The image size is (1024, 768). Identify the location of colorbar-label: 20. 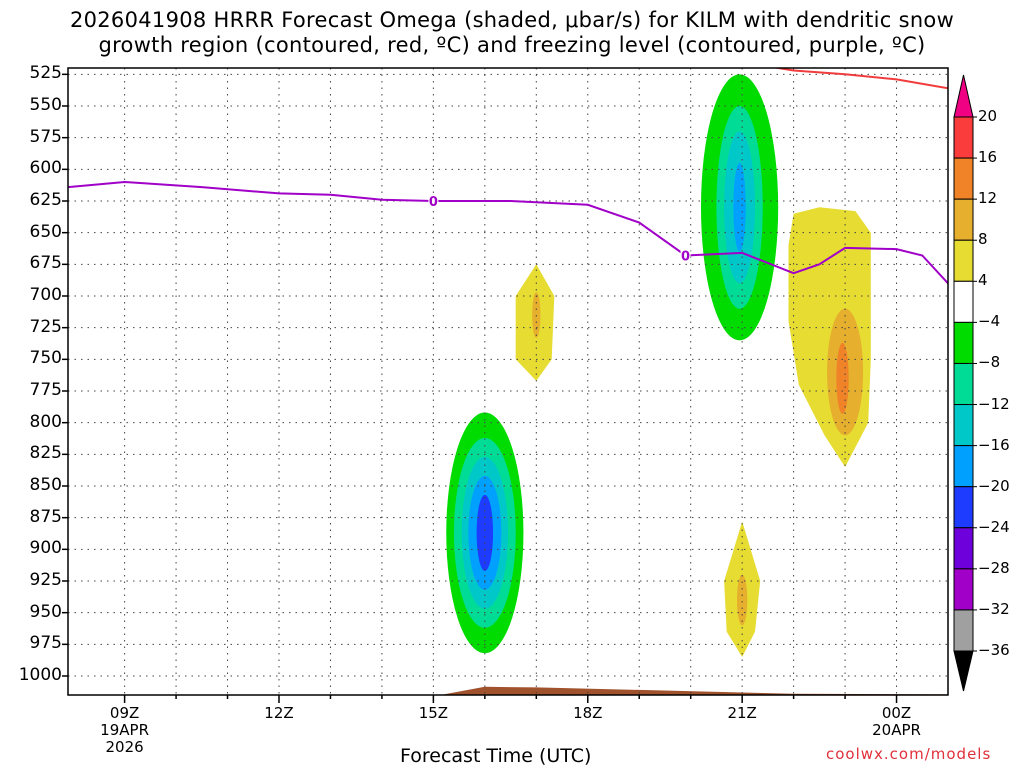
(988, 116).